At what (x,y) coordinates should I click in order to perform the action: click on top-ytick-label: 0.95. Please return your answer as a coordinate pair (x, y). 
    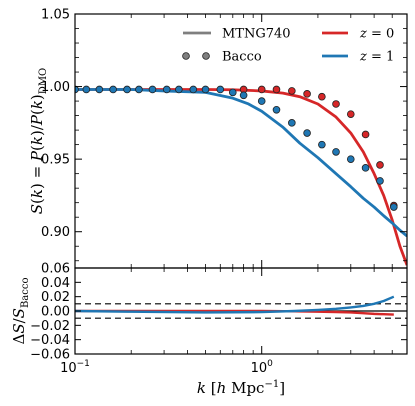
    Looking at the image, I should click on (55, 160).